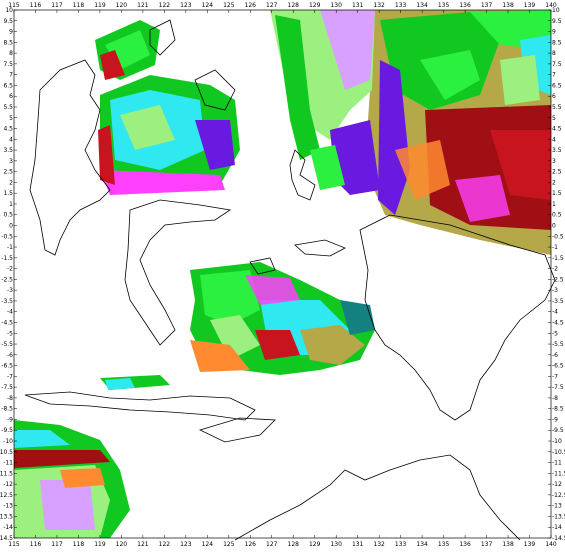 The height and width of the screenshot is (552, 565). Describe the element at coordinates (10, 290) in the screenshot. I see `y-tick-label-left: -3` at that location.